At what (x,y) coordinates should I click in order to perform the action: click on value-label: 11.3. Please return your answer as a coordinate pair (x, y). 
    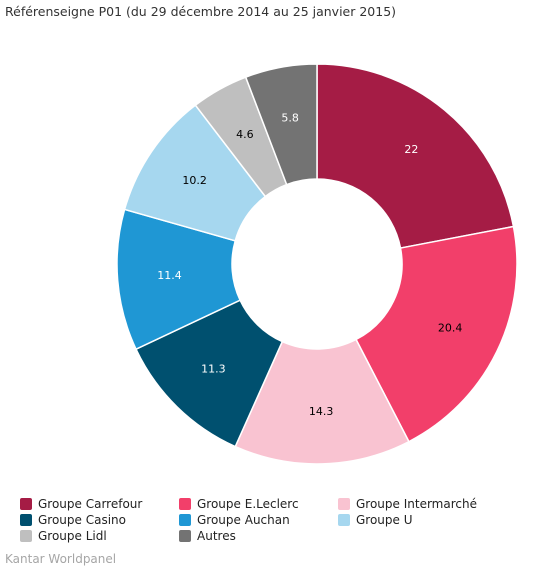
    Looking at the image, I should click on (213, 369).